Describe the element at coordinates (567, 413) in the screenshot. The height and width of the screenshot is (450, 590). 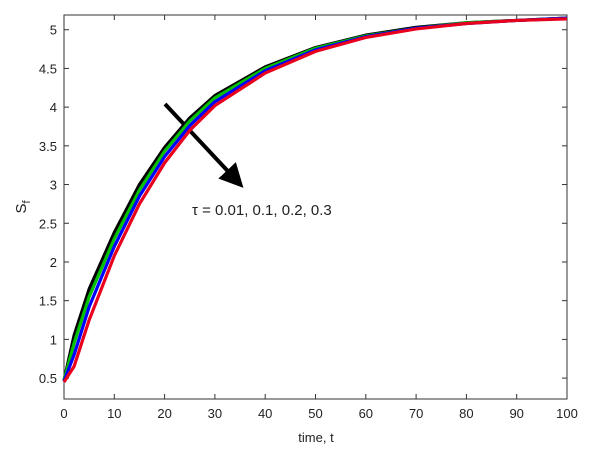
I see `x-tick-label: 100` at that location.